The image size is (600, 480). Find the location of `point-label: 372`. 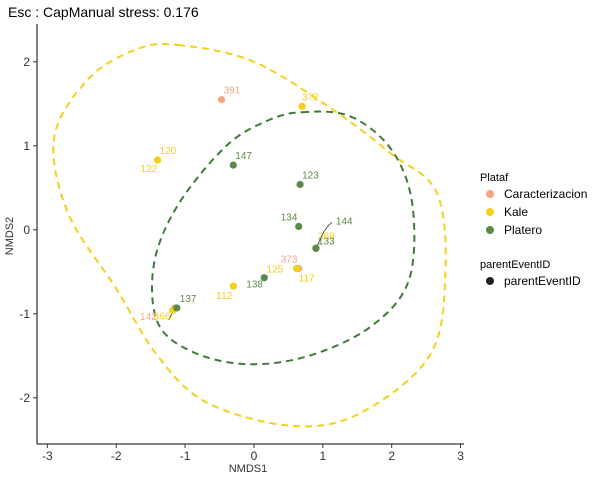

point-label: 372 is located at coordinates (310, 97).